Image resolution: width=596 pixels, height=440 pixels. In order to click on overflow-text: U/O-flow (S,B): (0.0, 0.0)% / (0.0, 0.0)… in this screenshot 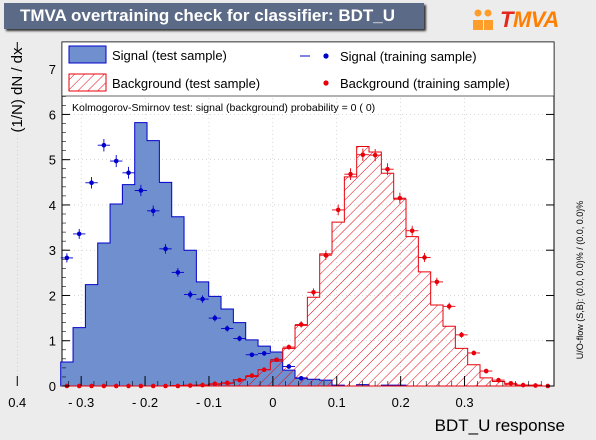, I will do `click(580, 280)`.